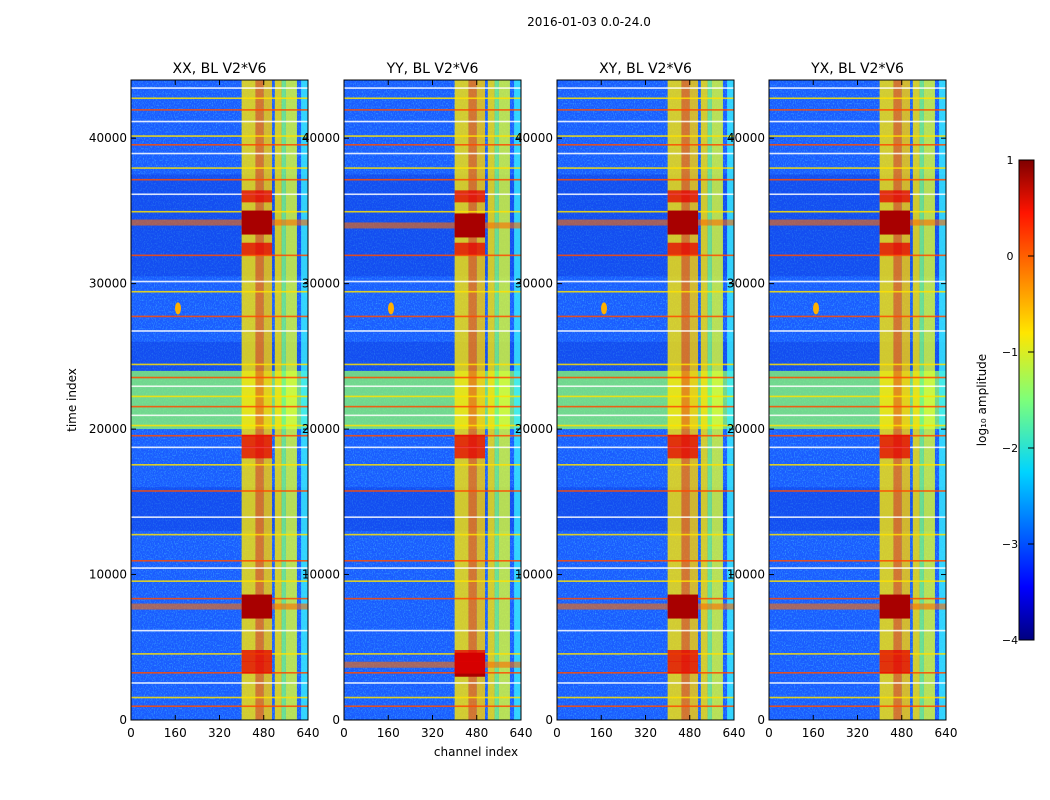  I want to click on x-axis-label: channel index, so click(476, 752).